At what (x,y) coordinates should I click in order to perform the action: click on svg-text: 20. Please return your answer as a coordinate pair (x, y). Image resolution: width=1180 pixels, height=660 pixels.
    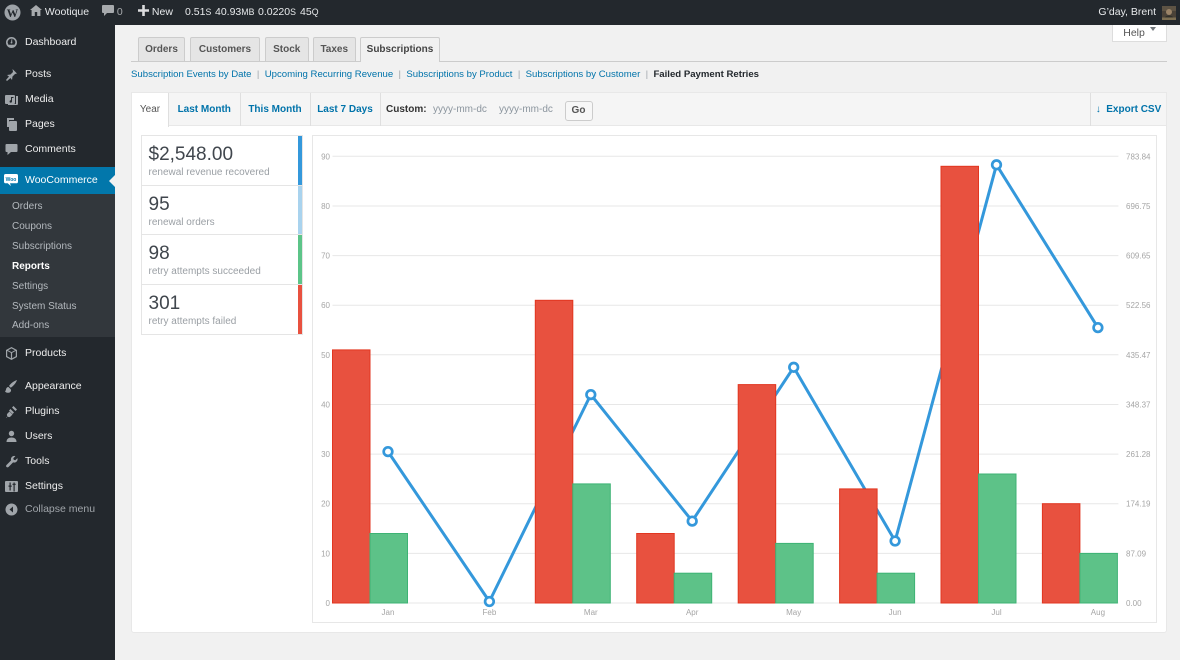
    Looking at the image, I should click on (325, 504).